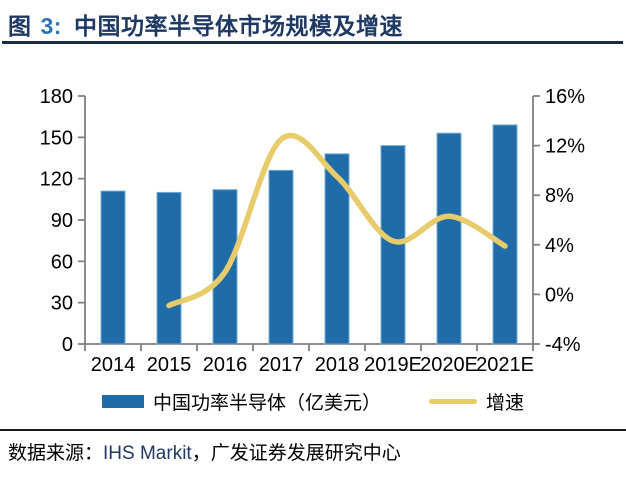  What do you see at coordinates (505, 365) in the screenshot?
I see `x-axis-category-label: 2021E` at bounding box center [505, 365].